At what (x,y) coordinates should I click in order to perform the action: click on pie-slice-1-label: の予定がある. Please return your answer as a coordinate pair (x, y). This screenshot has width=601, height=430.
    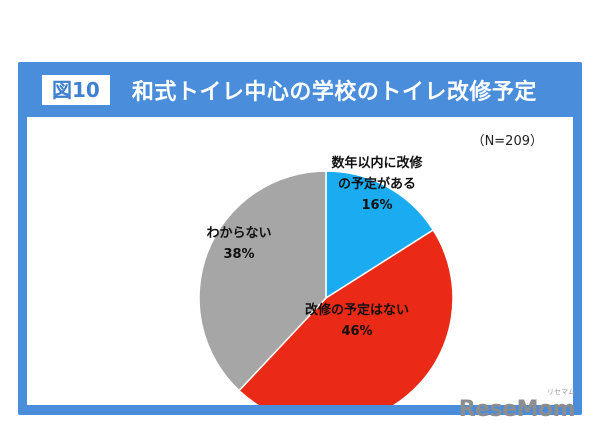
    Looking at the image, I should click on (377, 184).